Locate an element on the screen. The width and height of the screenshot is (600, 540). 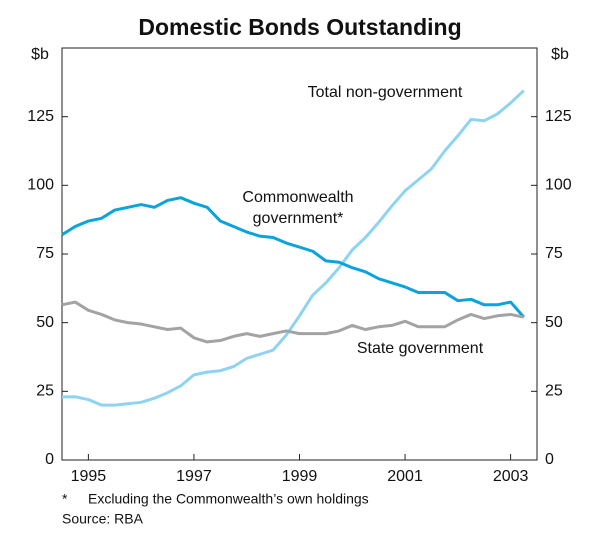
y-tick-label: 25 is located at coordinates (45, 391).